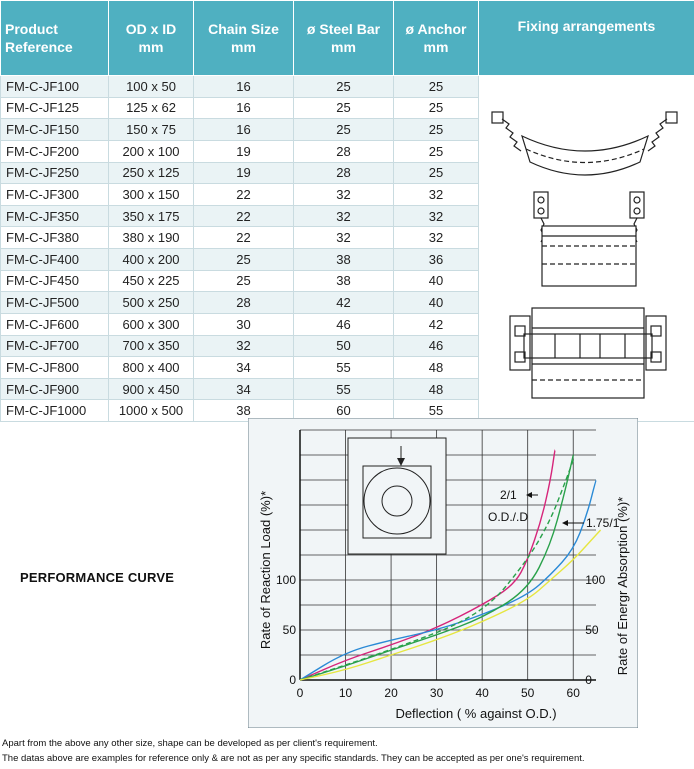  What do you see at coordinates (54, 237) in the screenshot?
I see `product-reference-cell: FM-C-JF380` at bounding box center [54, 237].